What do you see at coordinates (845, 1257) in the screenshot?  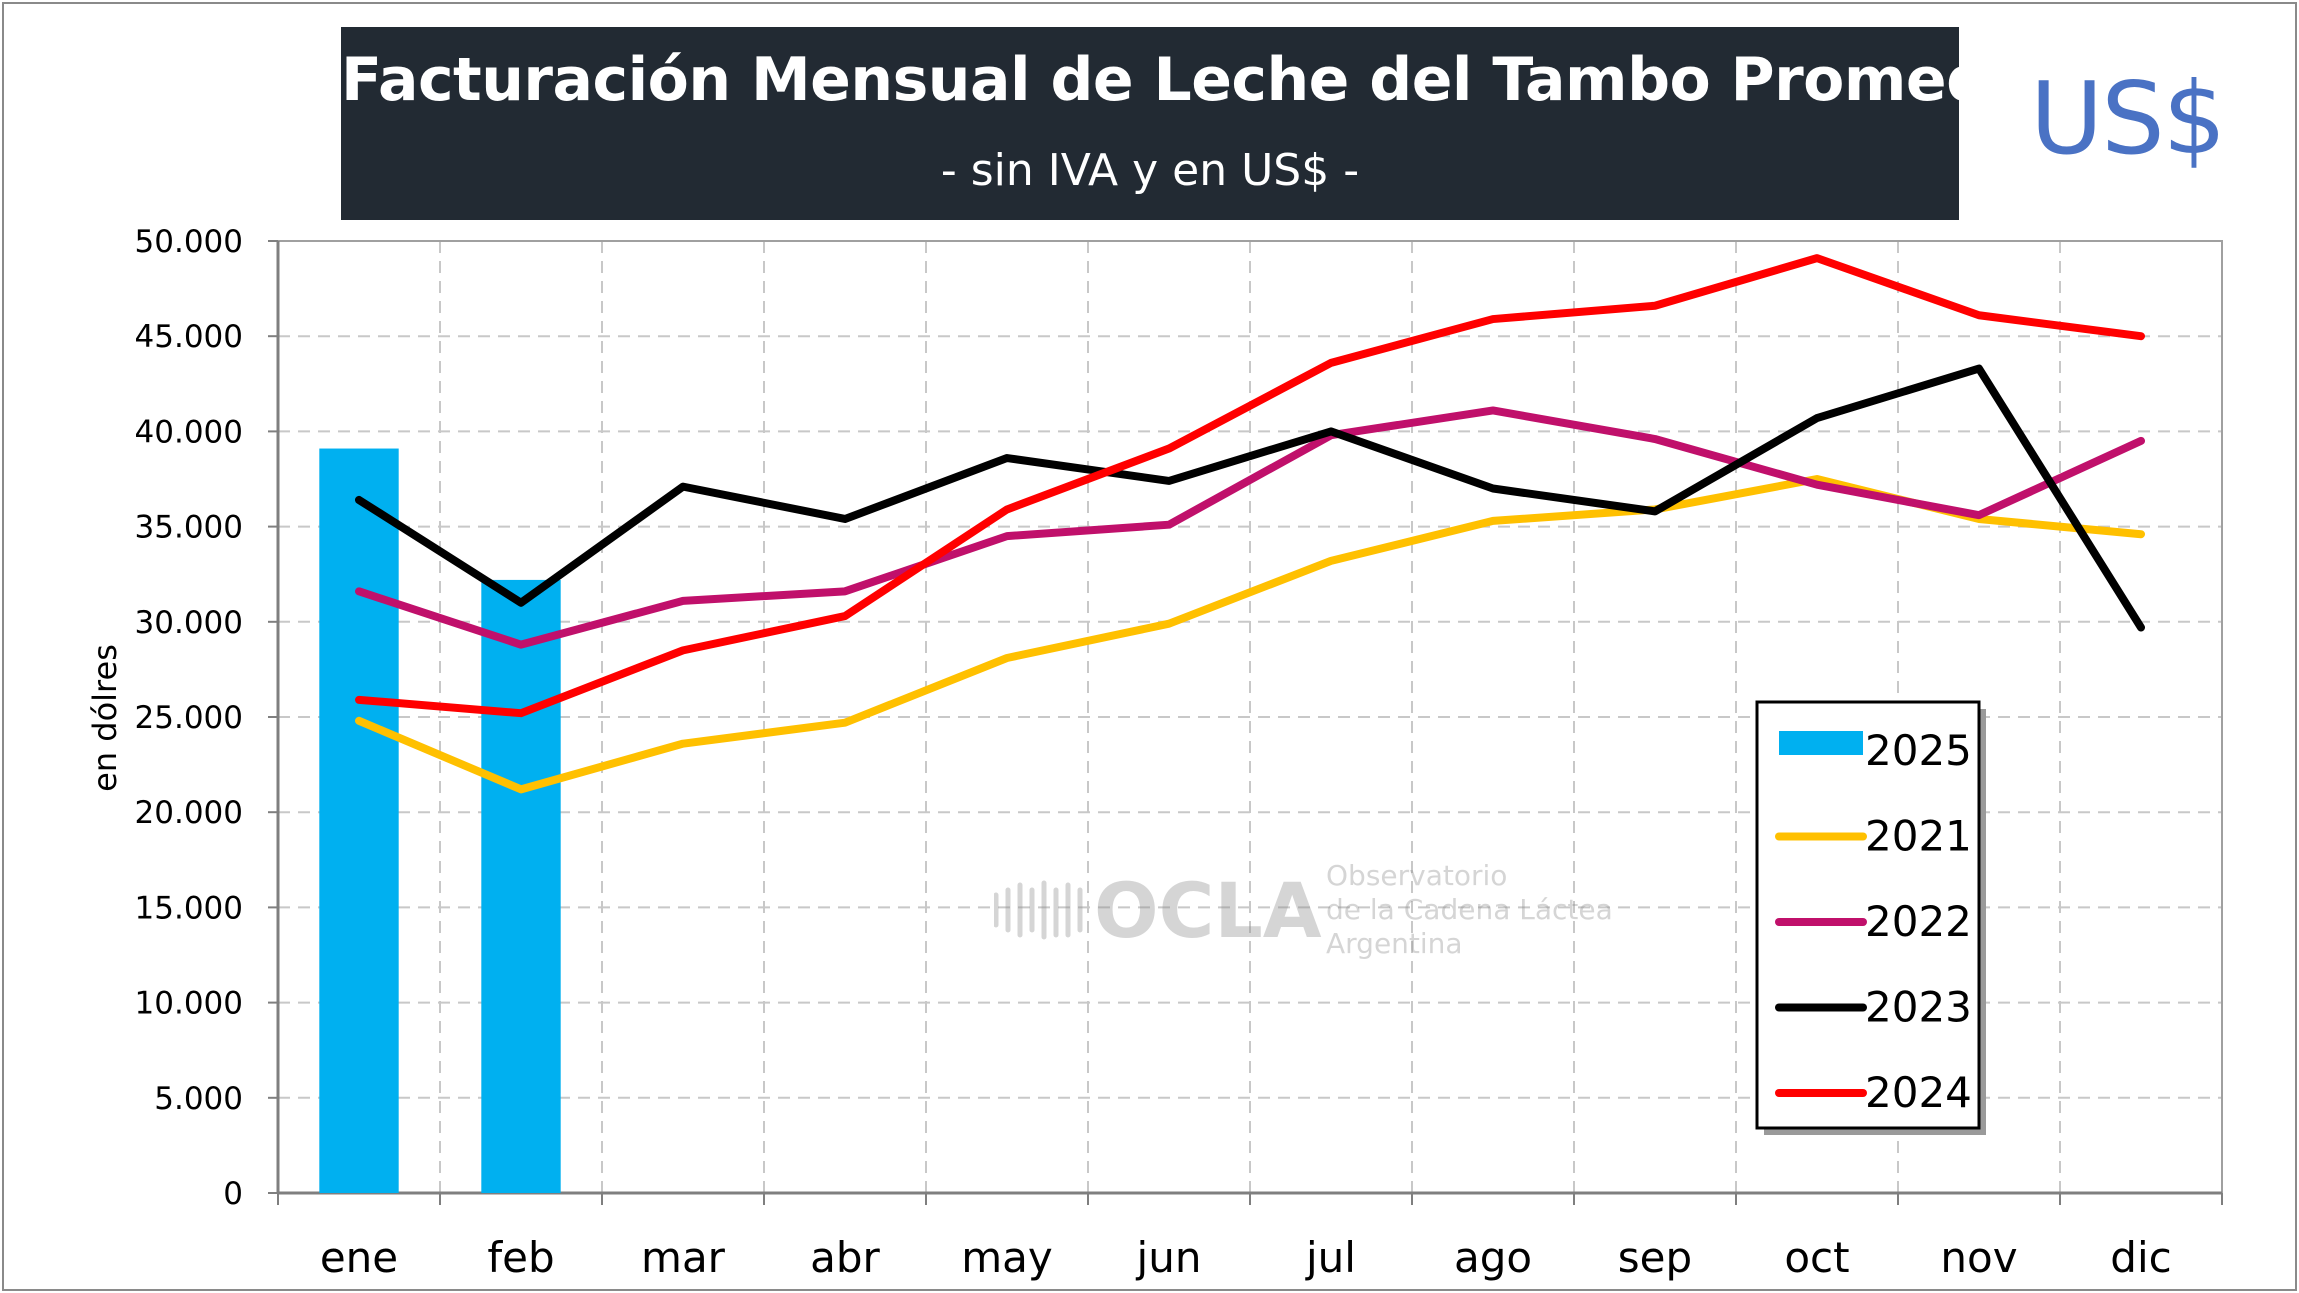 I see `x-tick-label: abr` at bounding box center [845, 1257].